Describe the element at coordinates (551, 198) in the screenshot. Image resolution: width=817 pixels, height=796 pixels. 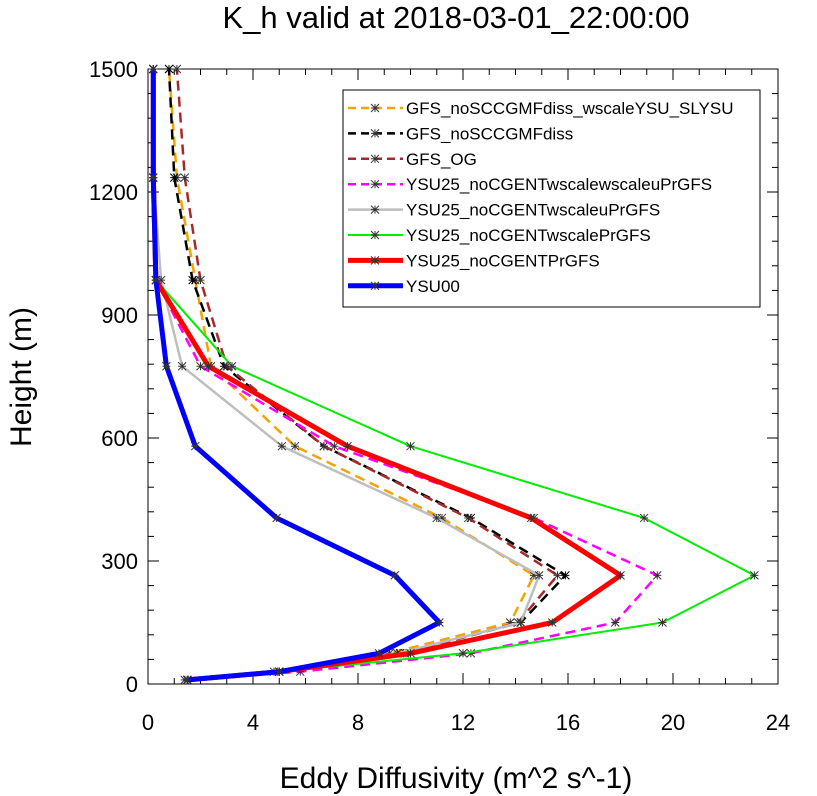
I see `legend-box` at that location.